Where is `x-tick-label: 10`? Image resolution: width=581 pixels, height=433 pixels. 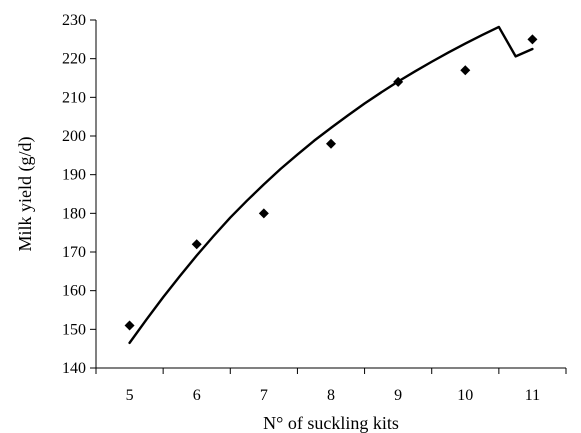
x-tick-label: 10 is located at coordinates (465, 395).